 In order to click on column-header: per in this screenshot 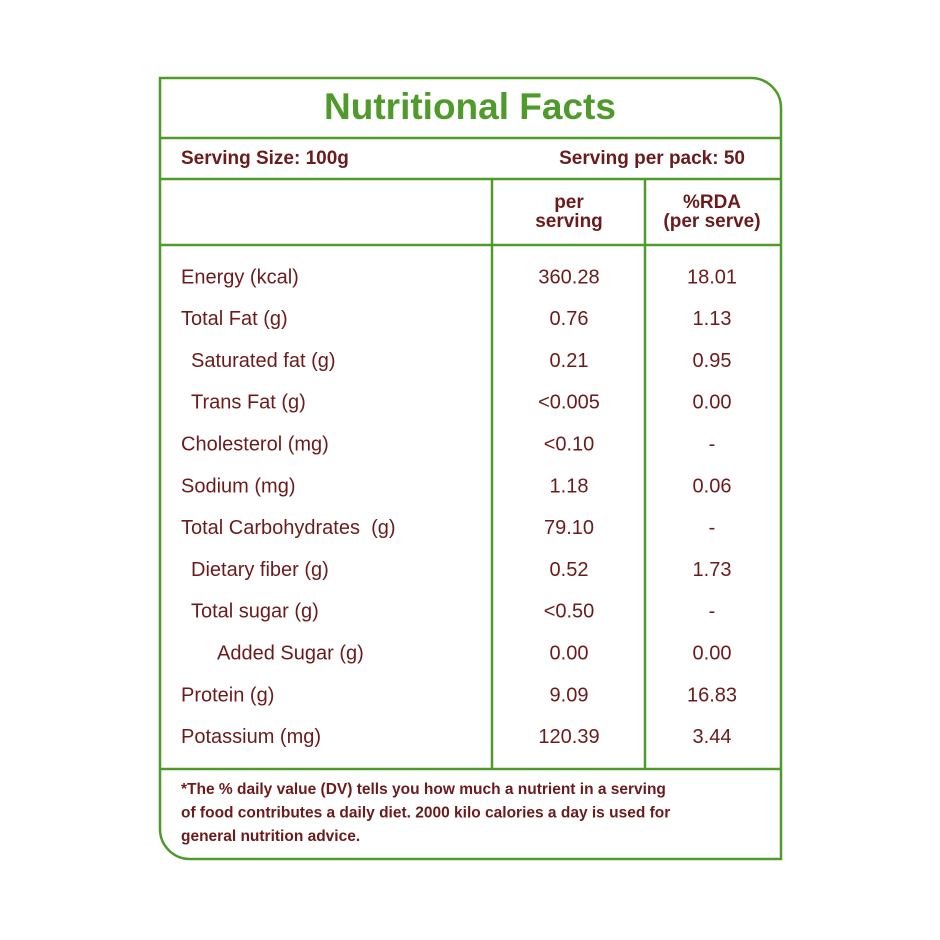, I will do `click(569, 202)`.